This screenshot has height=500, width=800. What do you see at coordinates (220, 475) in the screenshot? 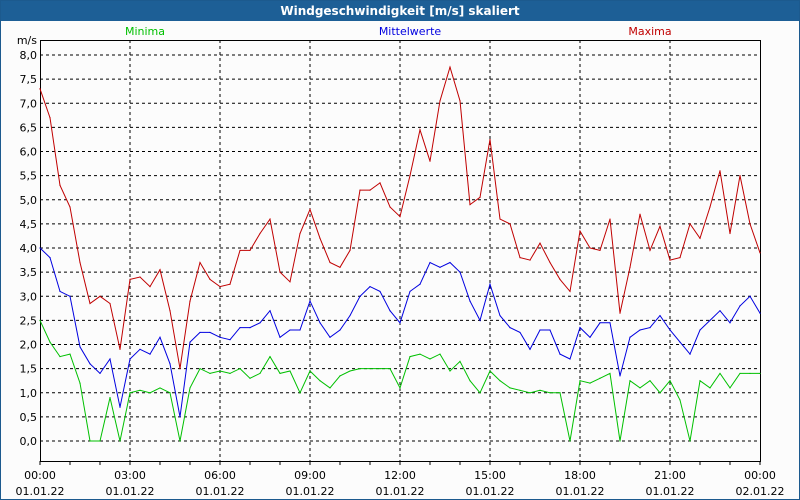
I see `x-tick-time: 06:00` at bounding box center [220, 475].